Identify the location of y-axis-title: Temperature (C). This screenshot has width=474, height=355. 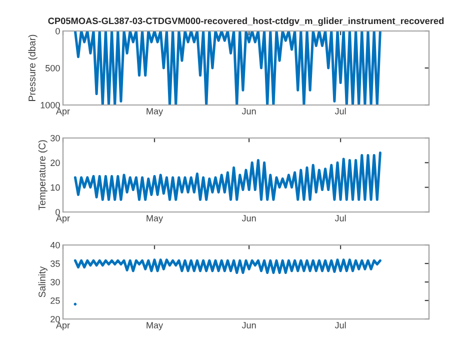
(43, 175).